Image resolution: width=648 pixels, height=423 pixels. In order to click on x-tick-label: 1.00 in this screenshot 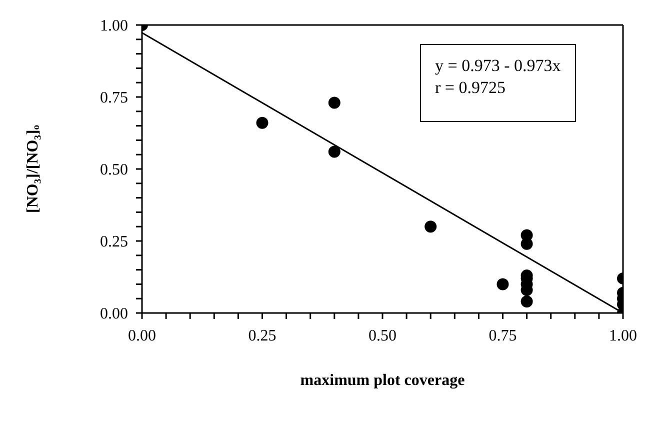, I will do `click(623, 335)`.